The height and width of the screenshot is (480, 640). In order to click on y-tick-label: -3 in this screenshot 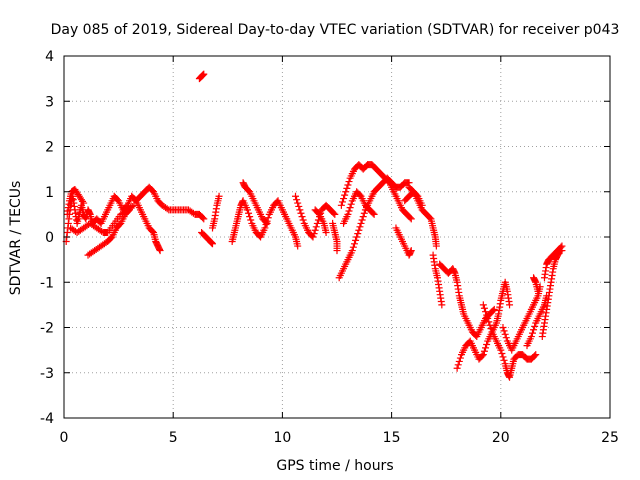, I will do `click(47, 374)`.